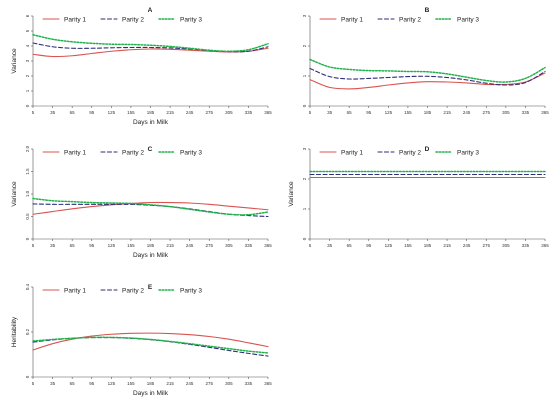 Image resolution: width=550 pixels, height=413 pixels. What do you see at coordinates (27, 30) in the screenshot?
I see `y-tick-label: 5` at bounding box center [27, 30].